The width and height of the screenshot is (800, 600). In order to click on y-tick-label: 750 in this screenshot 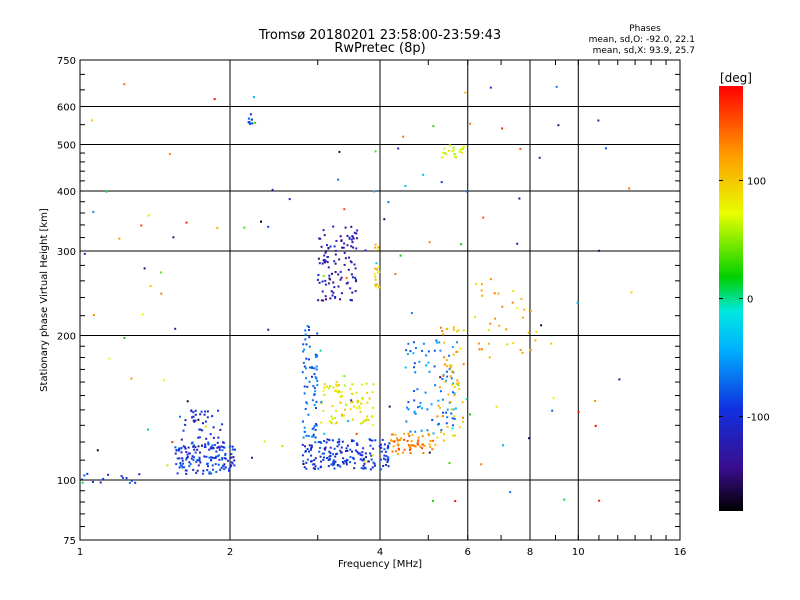, I will do `click(66, 61)`.